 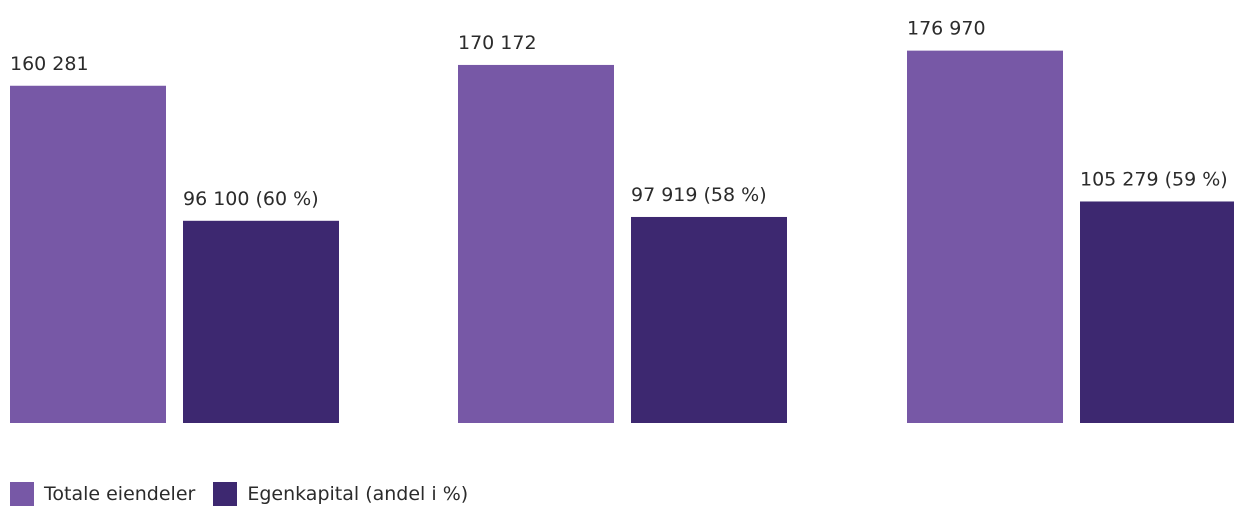 What do you see at coordinates (1154, 179) in the screenshot?
I see `data-label-egenkapital-3: 105 279 (59 %)` at bounding box center [1154, 179].